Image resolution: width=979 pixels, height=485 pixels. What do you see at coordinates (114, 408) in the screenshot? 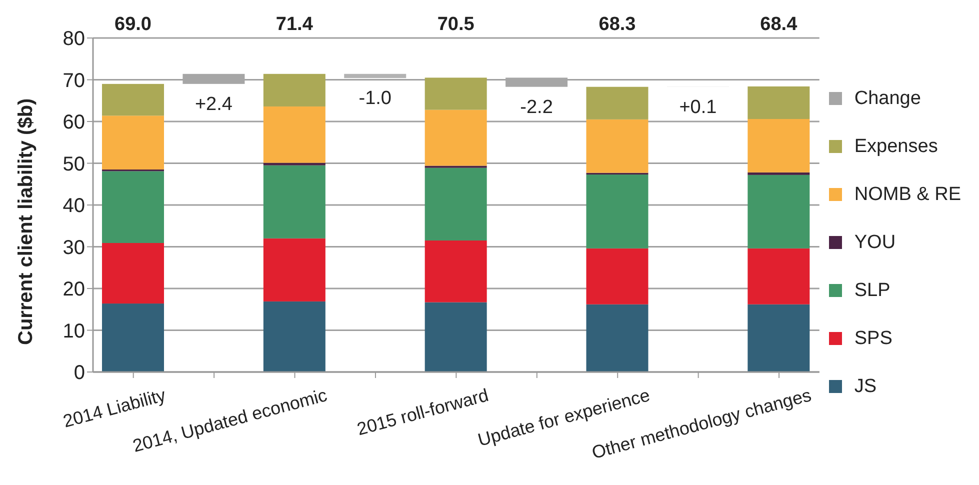
I see `x-tick-label: 2014 Liability` at bounding box center [114, 408].